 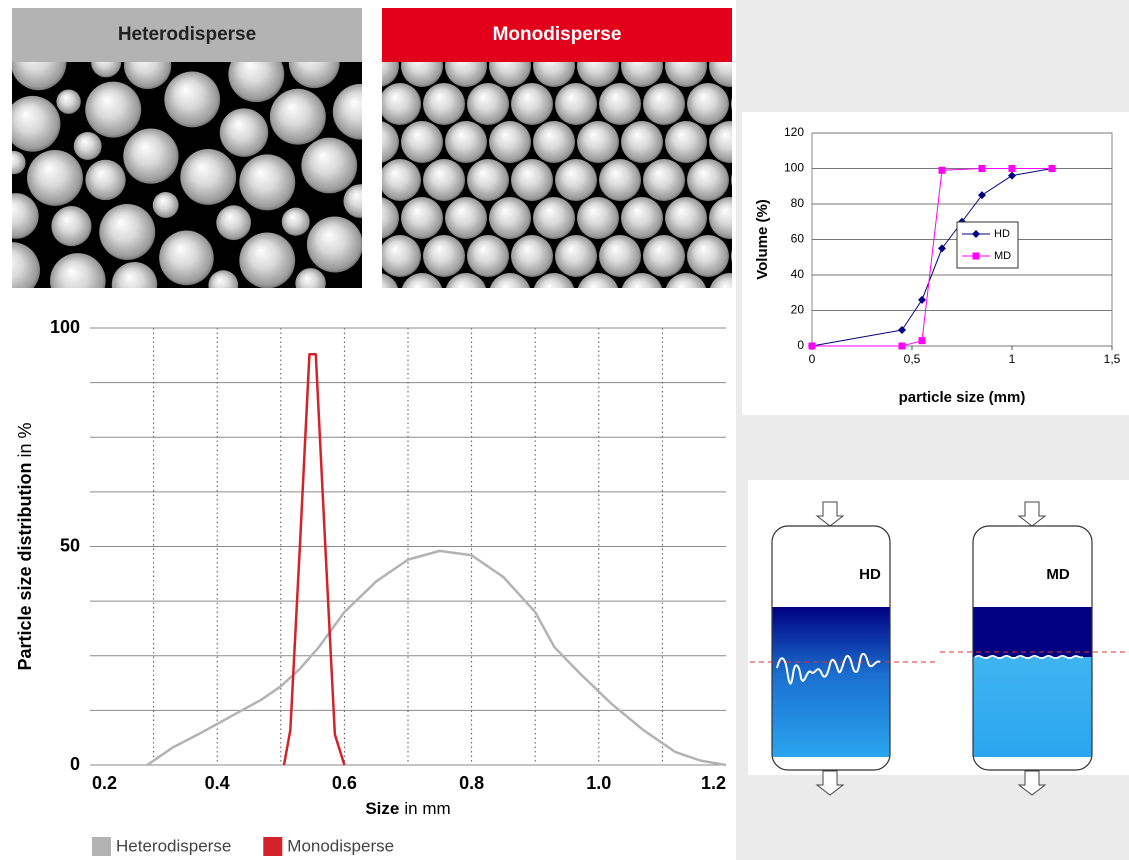 What do you see at coordinates (798, 203) in the screenshot?
I see `y-tick-label: 80` at bounding box center [798, 203].